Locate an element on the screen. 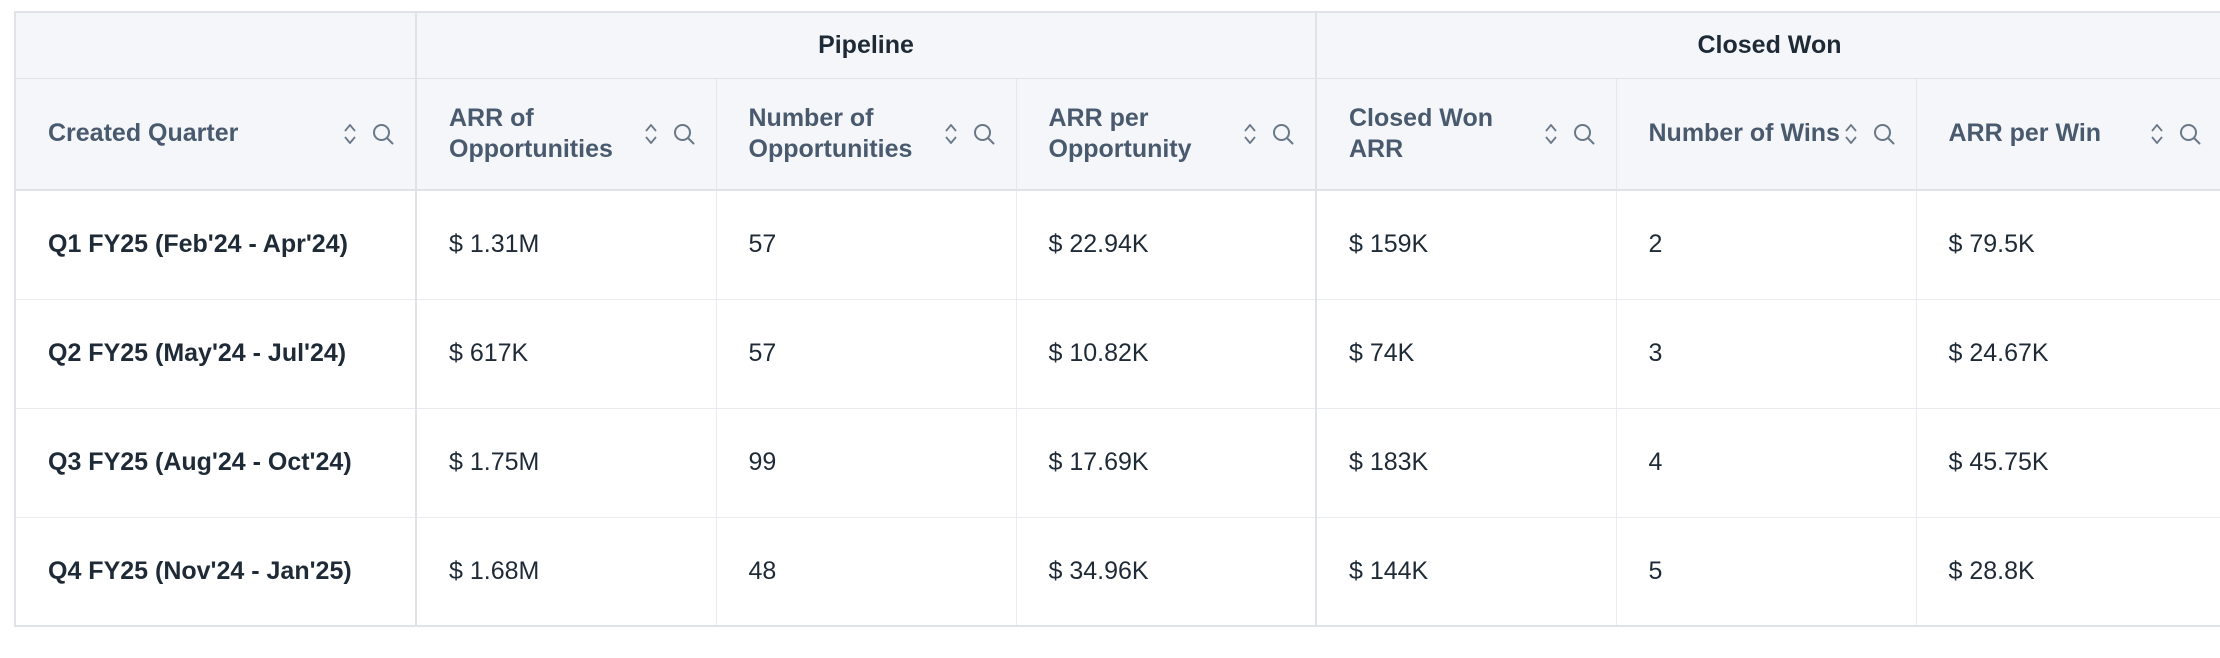 This screenshot has width=2220, height=658. cell-arr-per-win: $ 24.67K is located at coordinates (2068, 354).